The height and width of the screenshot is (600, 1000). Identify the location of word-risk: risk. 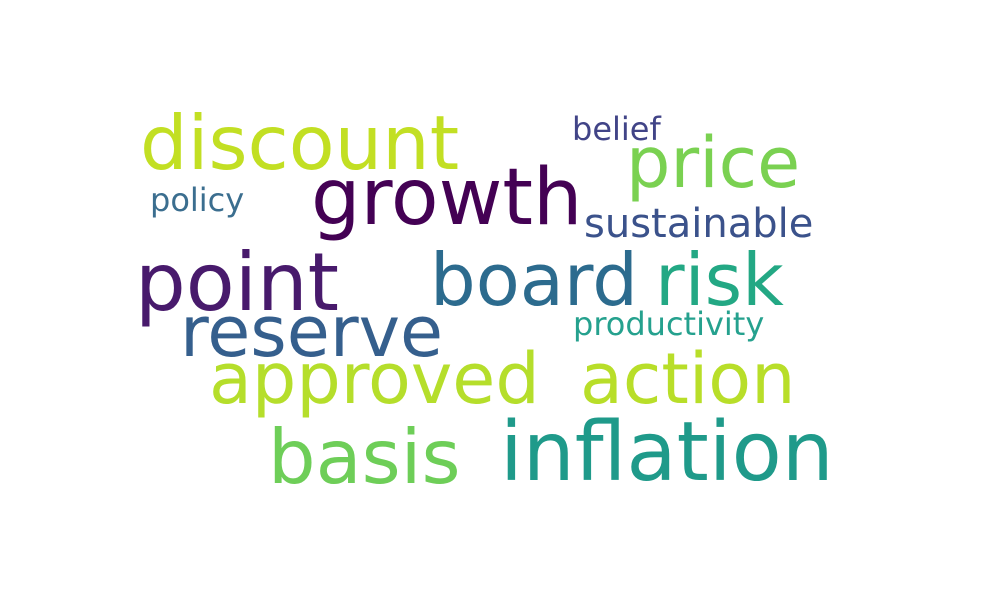
(719, 280).